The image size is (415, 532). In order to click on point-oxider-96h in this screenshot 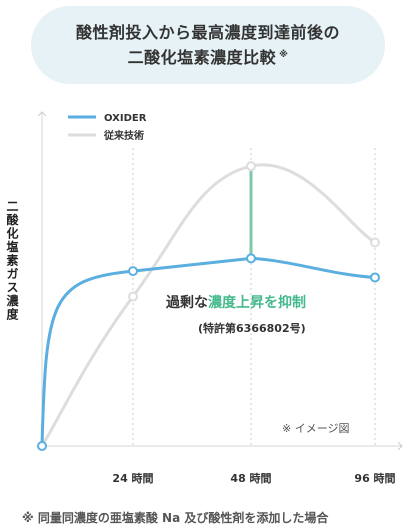, I will do `click(375, 277)`.